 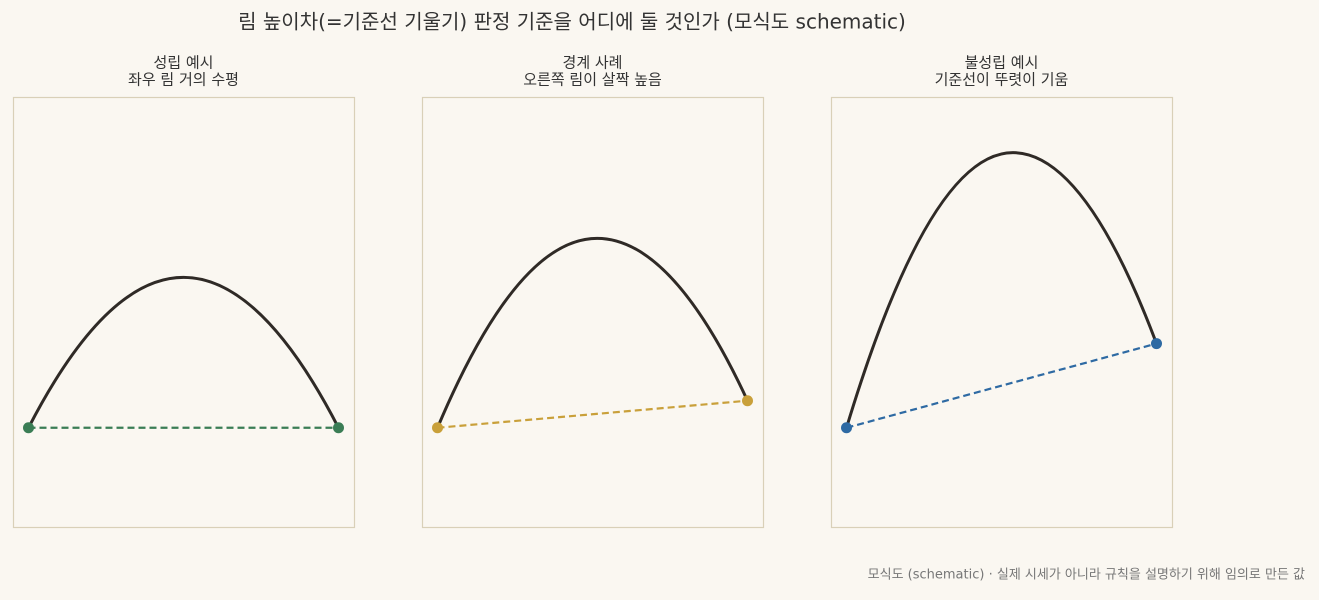 What do you see at coordinates (1002, 80) in the screenshot?
I see `panel-subtitle: 기준선이 뚜렷이 기움` at bounding box center [1002, 80].